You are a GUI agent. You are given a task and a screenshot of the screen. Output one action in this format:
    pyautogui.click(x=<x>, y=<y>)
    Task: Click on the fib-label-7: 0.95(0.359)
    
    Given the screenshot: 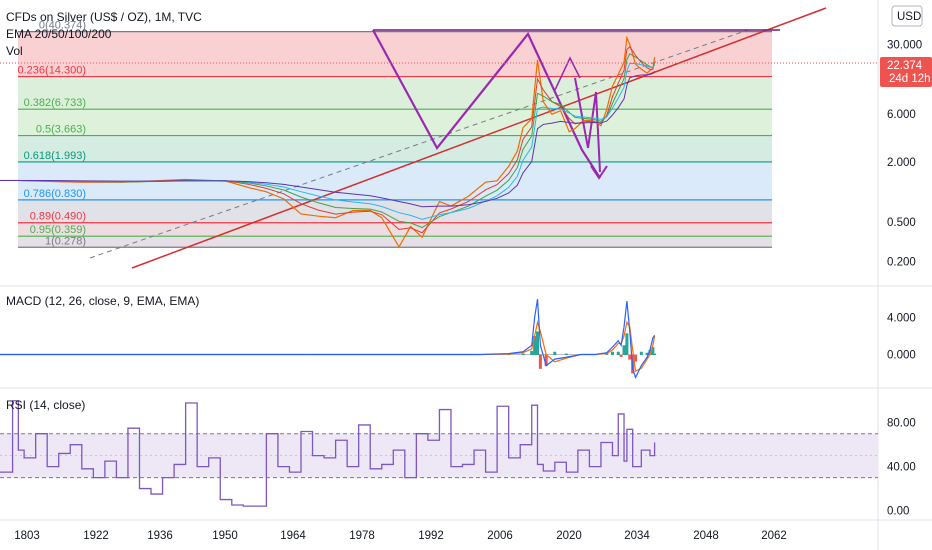 What is the action you would take?
    pyautogui.click(x=58, y=230)
    